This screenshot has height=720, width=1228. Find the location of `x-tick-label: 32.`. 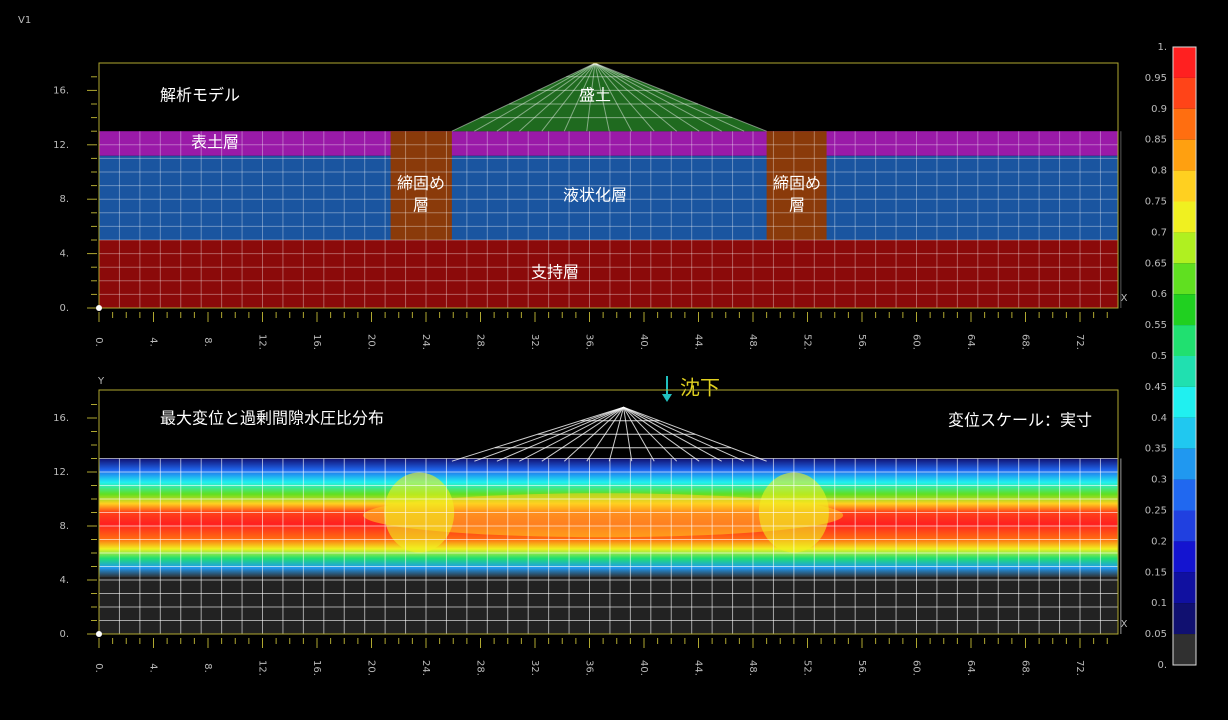

x-tick-label: 32. is located at coordinates (534, 342).